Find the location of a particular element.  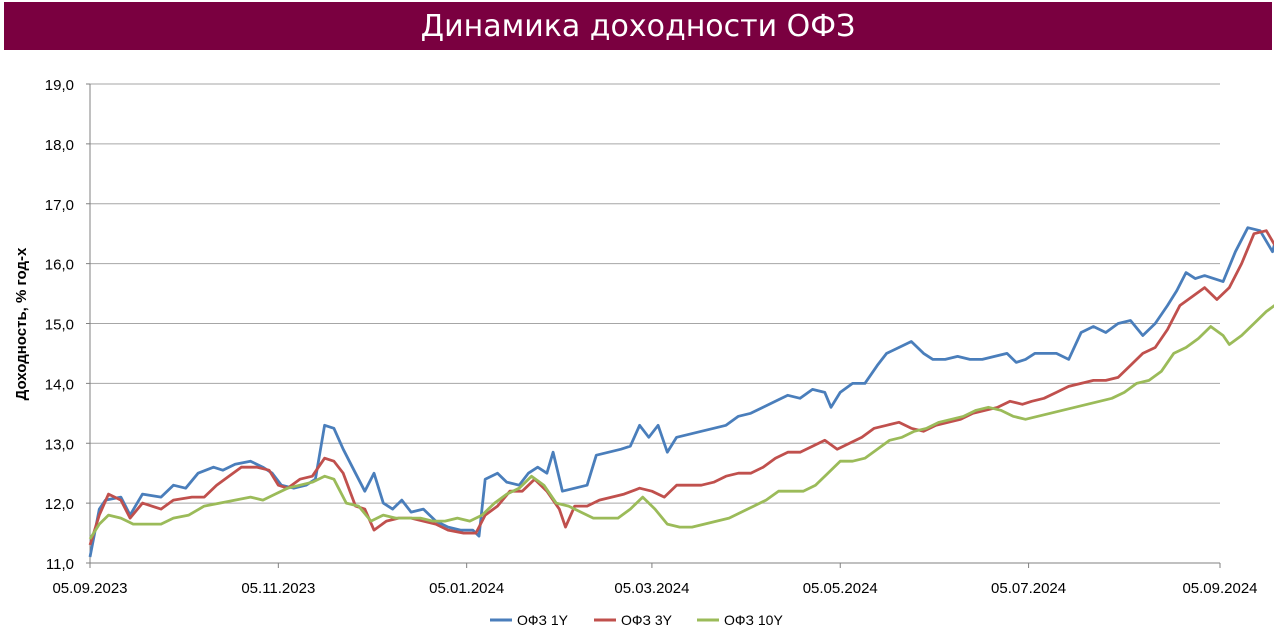

y-tick-label: 14,0 is located at coordinates (59, 384).